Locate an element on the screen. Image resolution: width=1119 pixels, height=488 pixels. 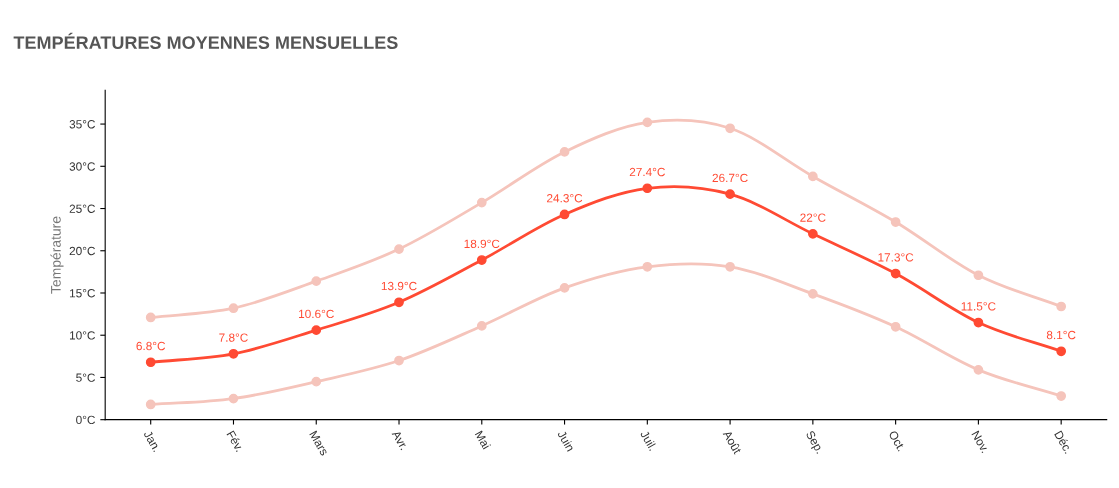
y-tick-label: 15°C is located at coordinates (82, 293).